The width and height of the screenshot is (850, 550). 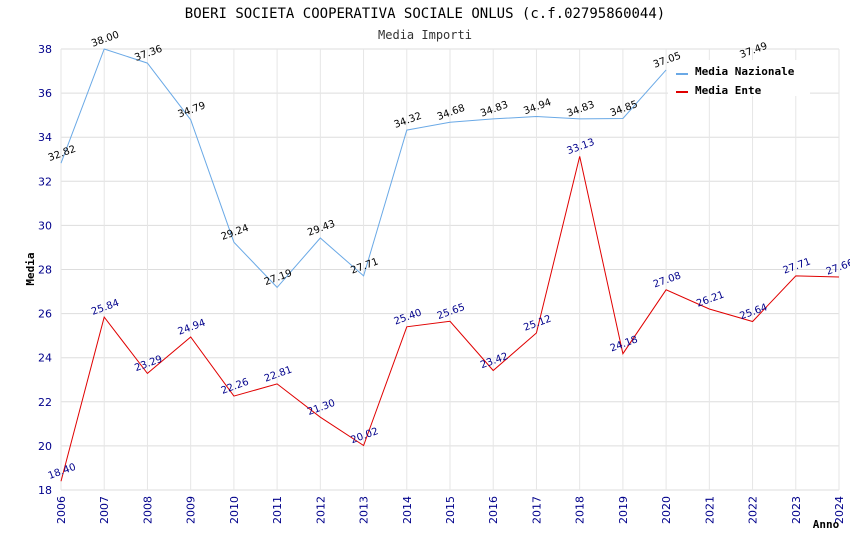 I want to click on data-label-media-nazionale: 34.94, so click(x=537, y=107).